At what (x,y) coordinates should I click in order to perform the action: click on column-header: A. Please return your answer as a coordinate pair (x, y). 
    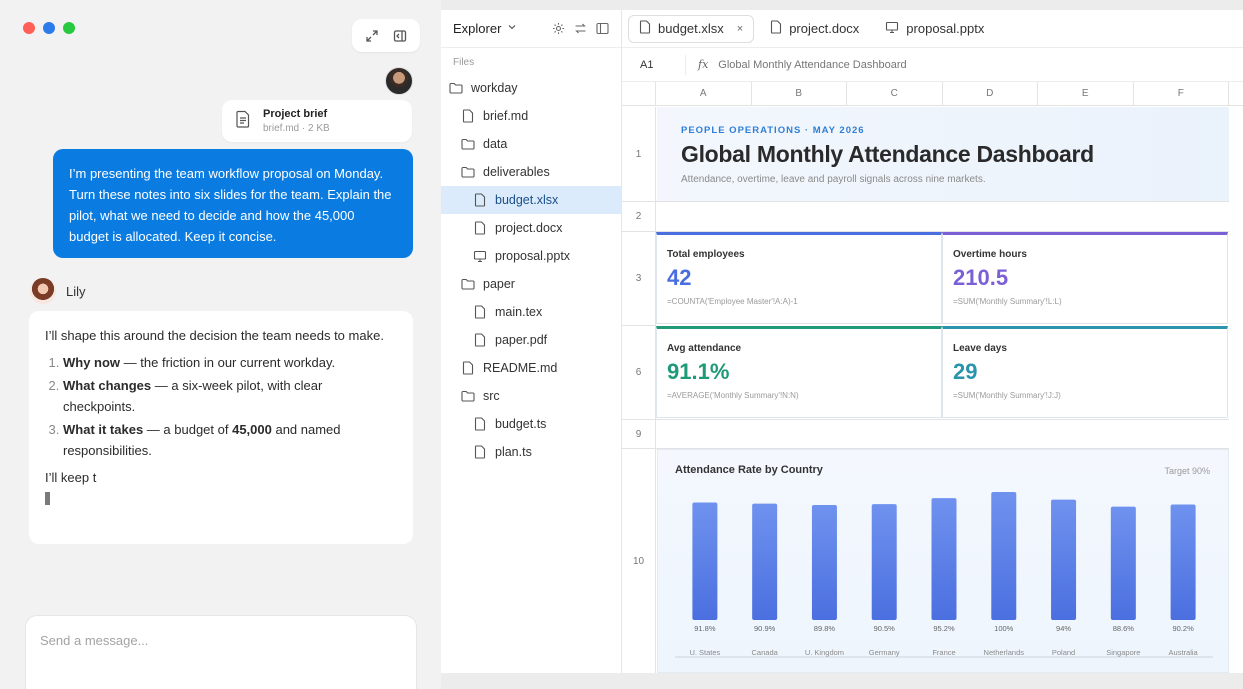
    Looking at the image, I should click on (704, 93).